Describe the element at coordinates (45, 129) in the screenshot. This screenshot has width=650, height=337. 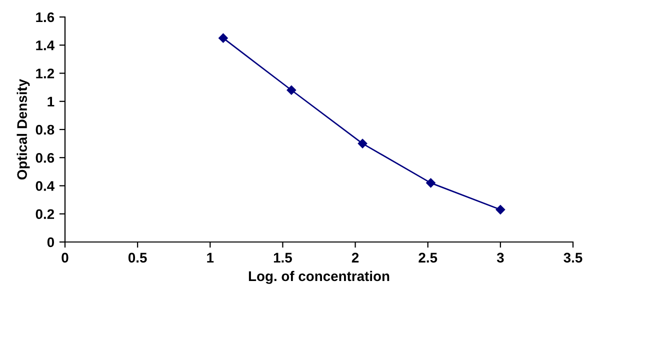
I see `y-tick-label: 0.8` at that location.